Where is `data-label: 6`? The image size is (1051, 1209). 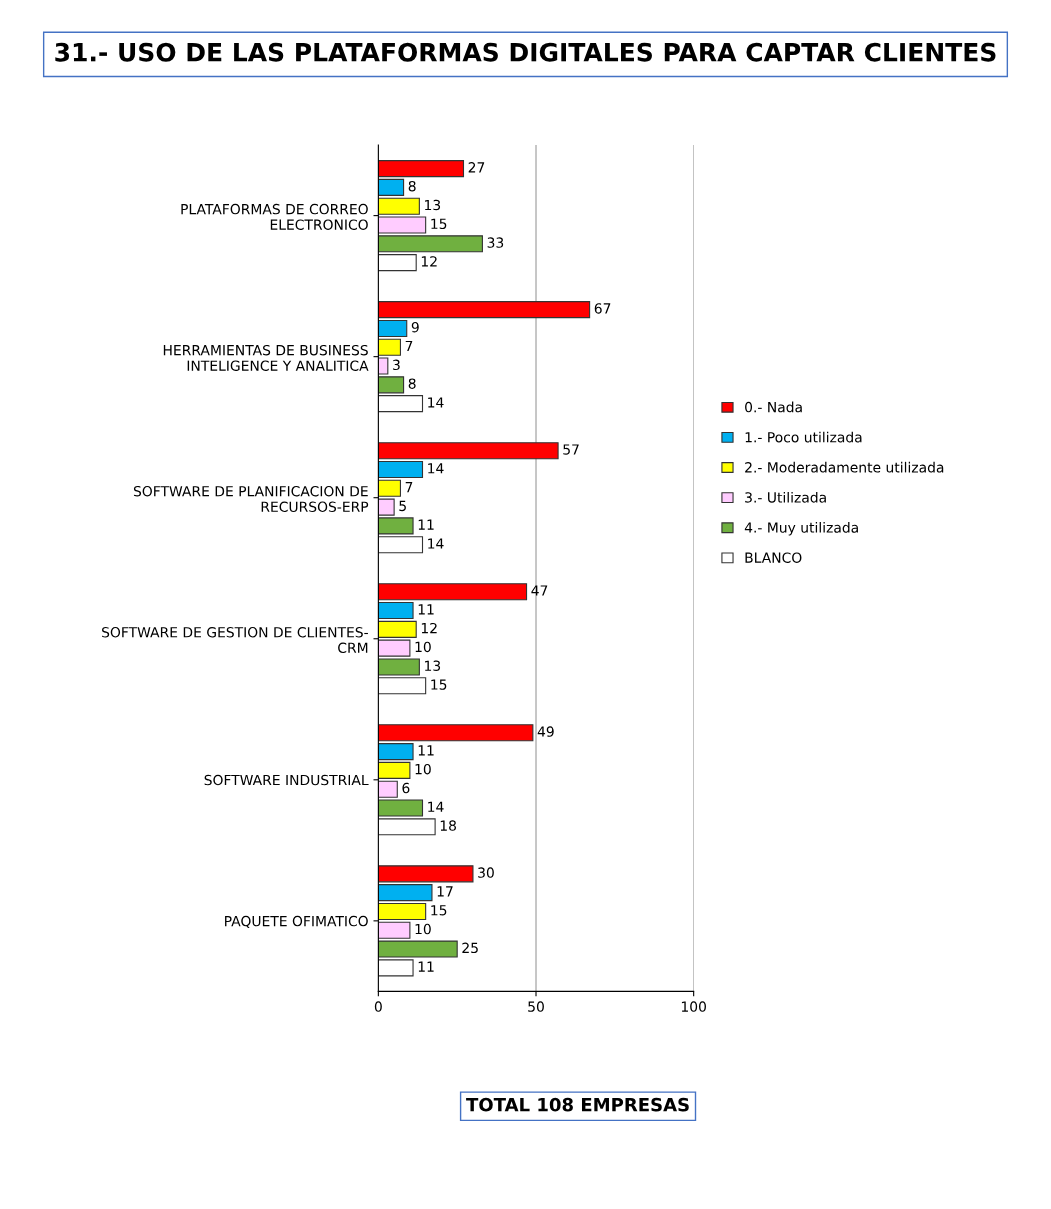 data-label: 6 is located at coordinates (406, 788).